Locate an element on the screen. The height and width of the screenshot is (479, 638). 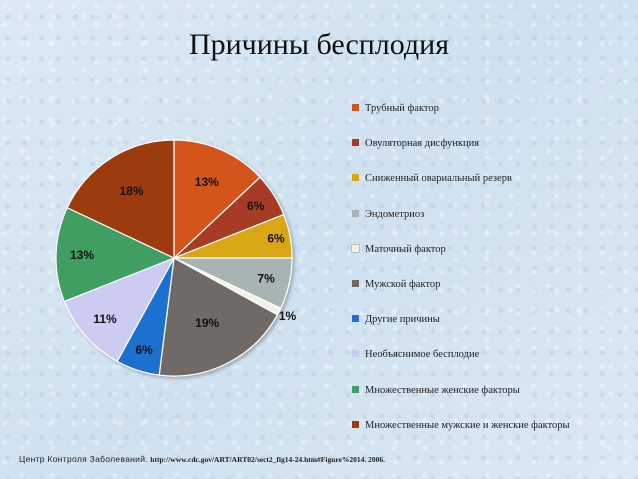
legend-label: Множественные мужские и женские факторы is located at coordinates (467, 425).